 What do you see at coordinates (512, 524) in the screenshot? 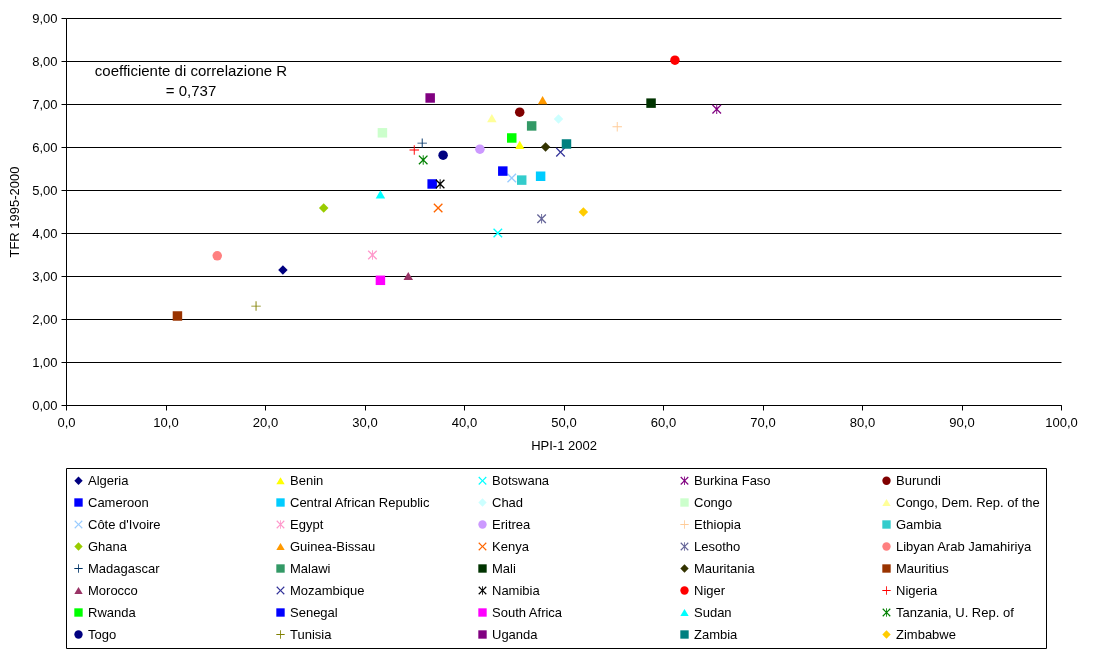
I see `legend-label: Eritrea` at bounding box center [512, 524].